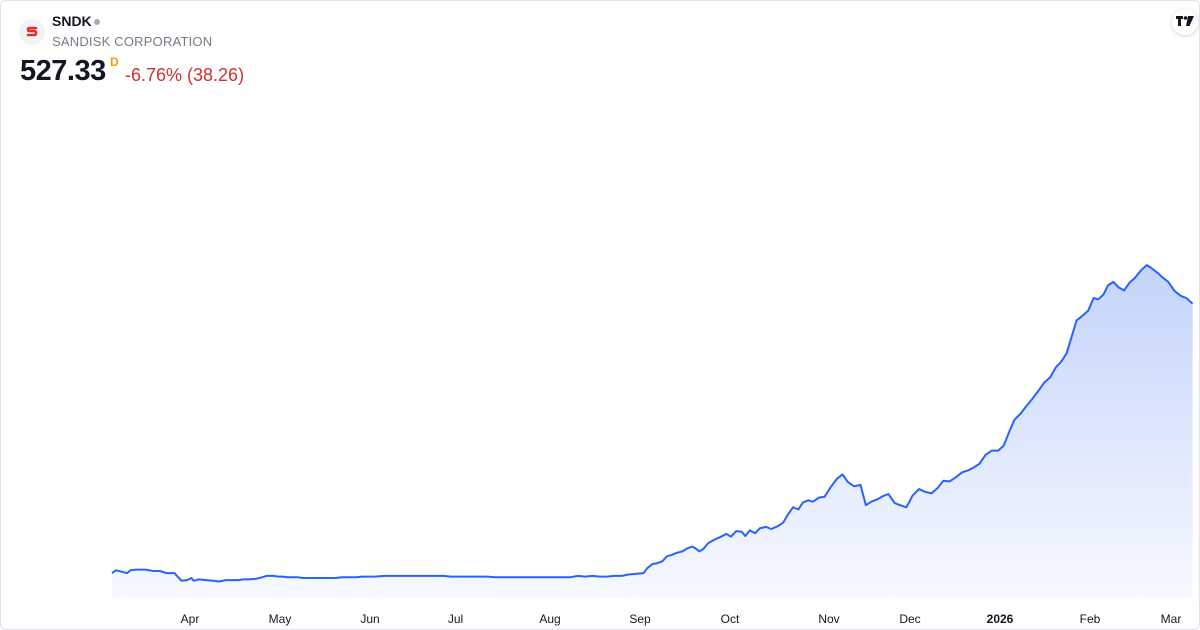 The image size is (1200, 630). I want to click on market-status-dot, so click(97, 22).